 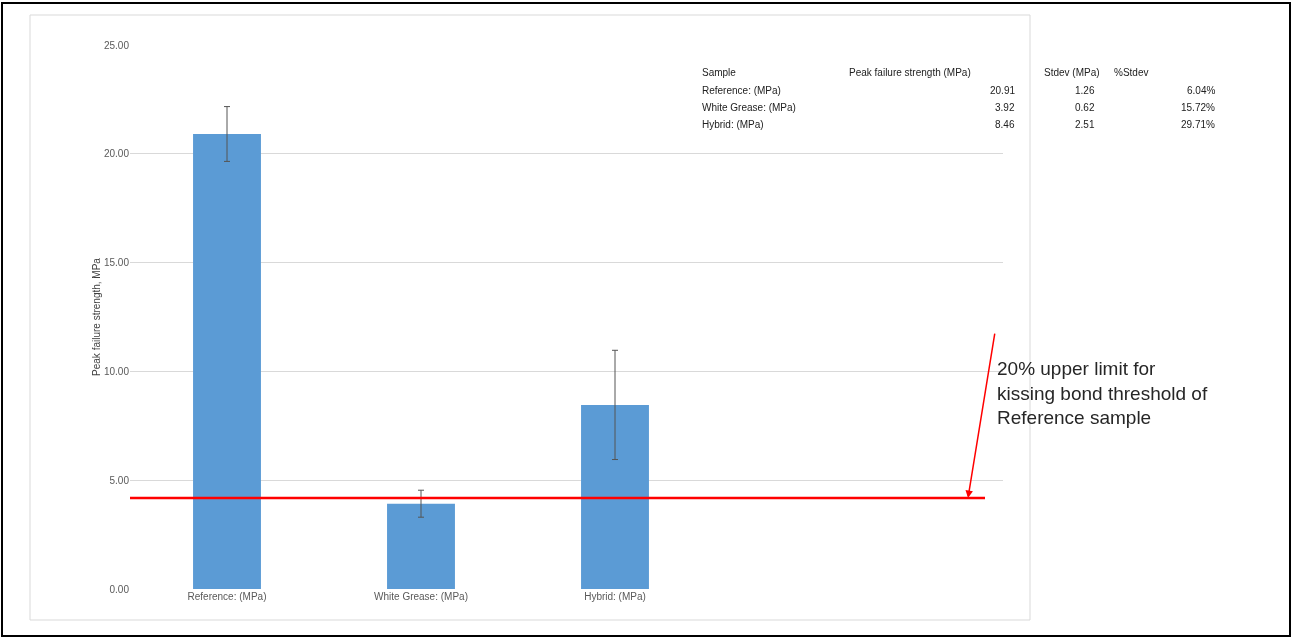 What do you see at coordinates (1085, 107) in the screenshot?
I see `text: 0.62` at bounding box center [1085, 107].